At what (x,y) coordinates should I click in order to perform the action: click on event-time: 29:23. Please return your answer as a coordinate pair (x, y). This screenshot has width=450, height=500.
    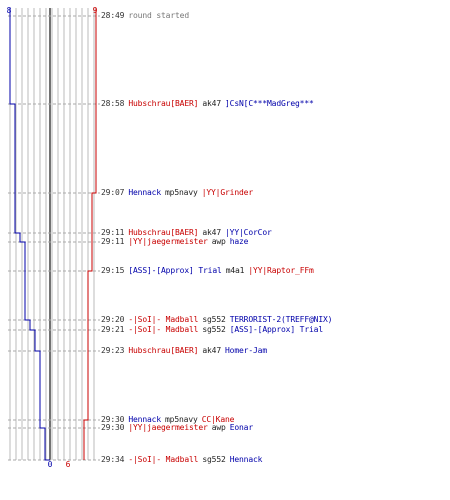
    Looking at the image, I should click on (113, 350).